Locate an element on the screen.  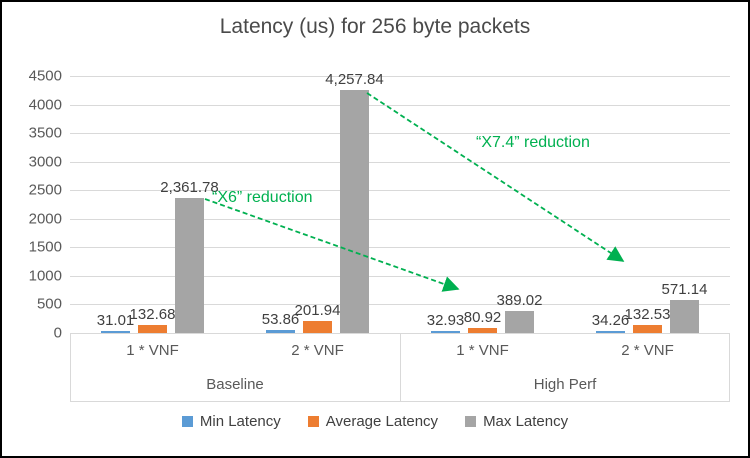
bar-min-latency-1: 53.86 is located at coordinates (280, 322).